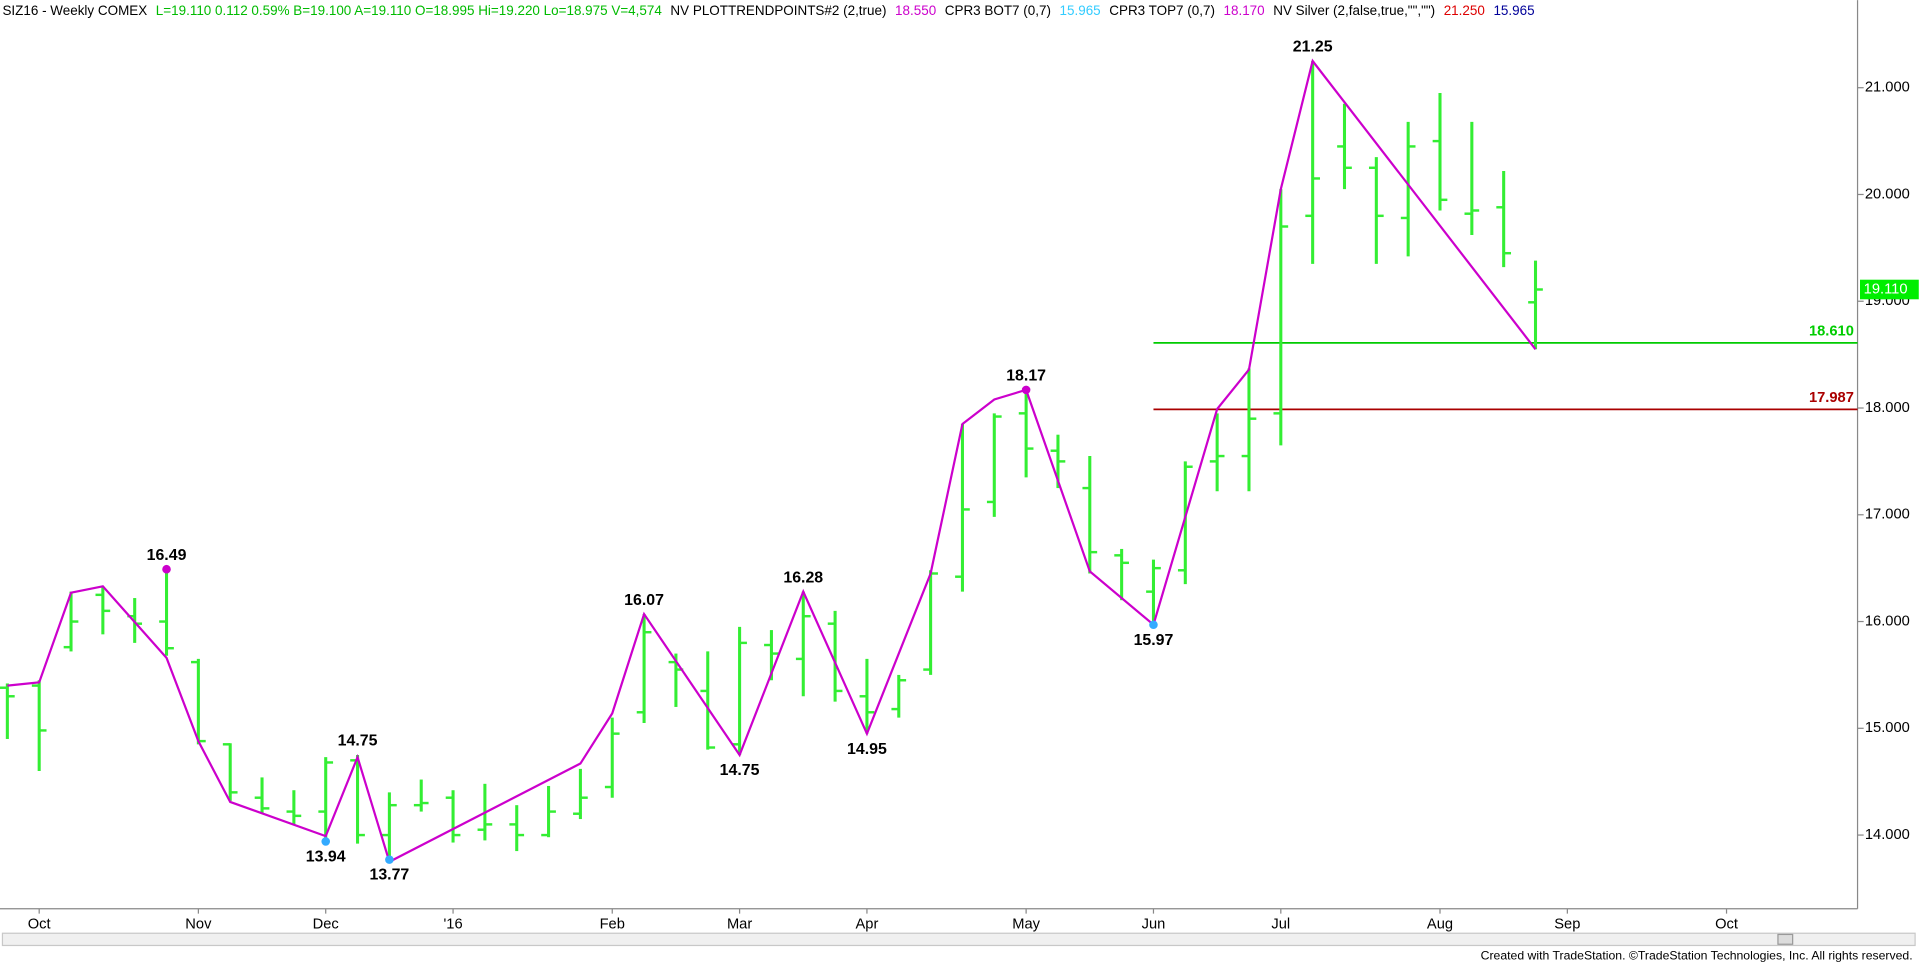 The height and width of the screenshot is (964, 1920). Describe the element at coordinates (803, 577) in the screenshot. I see `pivot-label: 16.28` at that location.